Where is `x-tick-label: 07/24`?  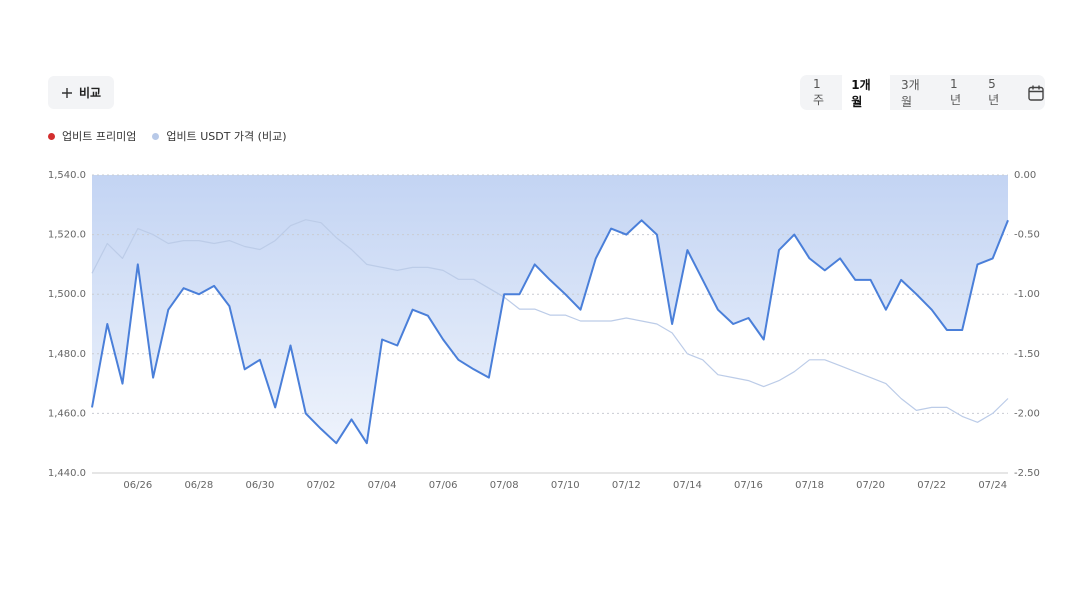
x-tick-label: 07/24 is located at coordinates (992, 485).